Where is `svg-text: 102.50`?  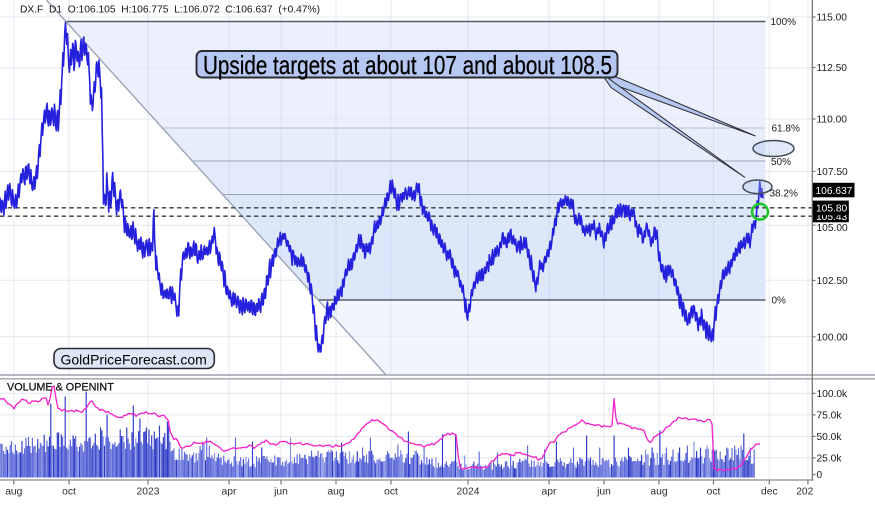
svg-text: 102.50 is located at coordinates (832, 281).